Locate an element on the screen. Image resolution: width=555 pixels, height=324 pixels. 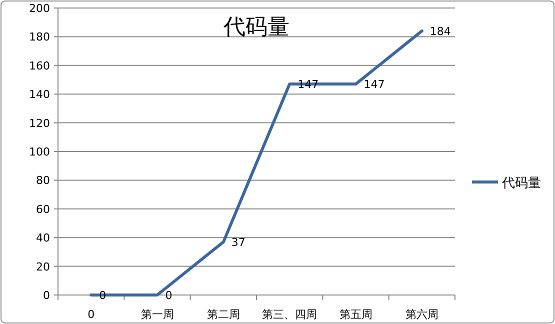
y-tick-label: 80 is located at coordinates (43, 181).